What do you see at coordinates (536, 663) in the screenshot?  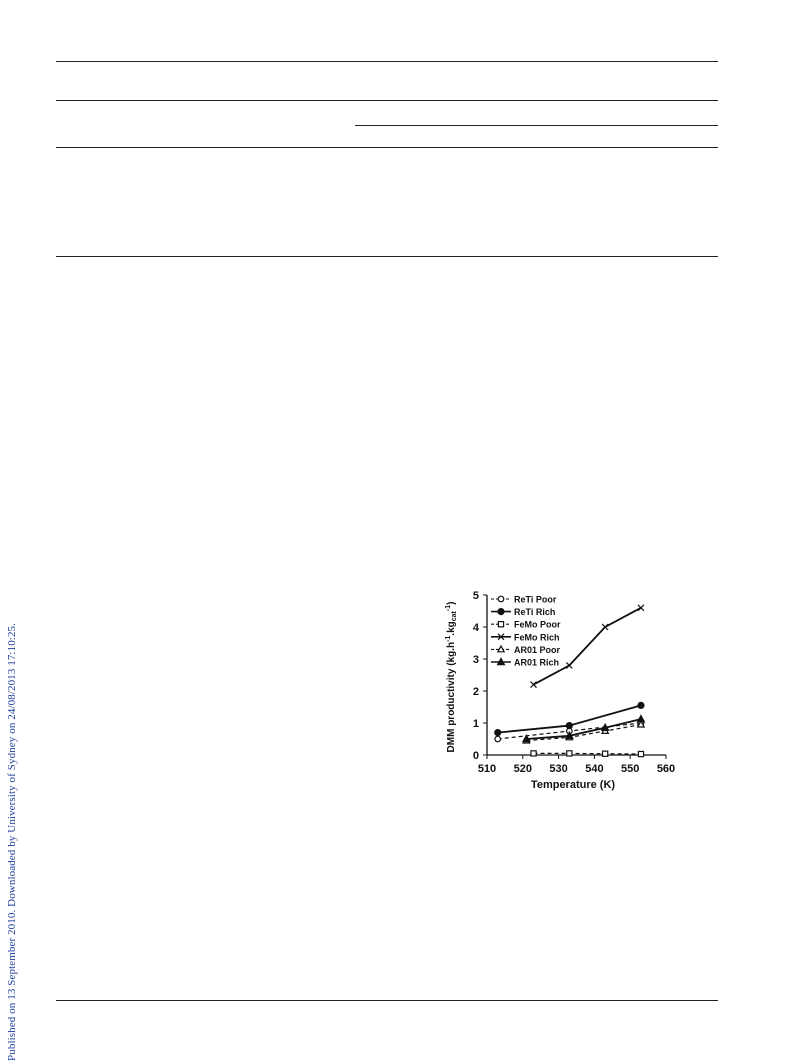 I see `legend-label-ar01-rich: AR01 Rich` at bounding box center [536, 663].